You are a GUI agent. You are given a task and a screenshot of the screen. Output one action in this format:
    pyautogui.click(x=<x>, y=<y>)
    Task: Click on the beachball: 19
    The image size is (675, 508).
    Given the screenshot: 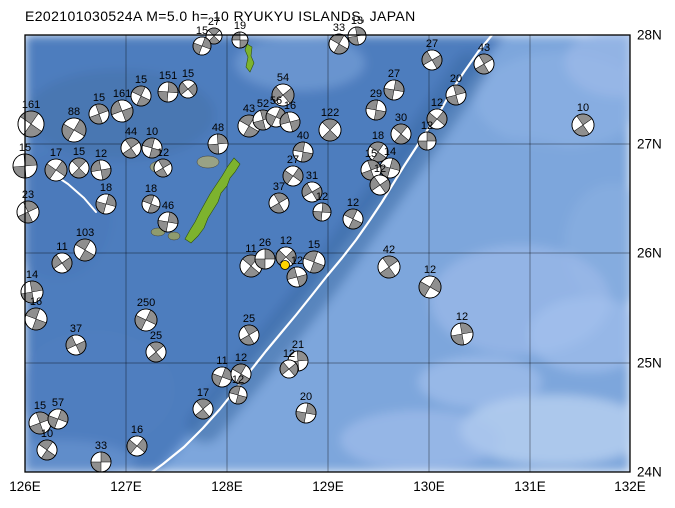 What is the action you would take?
    pyautogui.click(x=240, y=34)
    